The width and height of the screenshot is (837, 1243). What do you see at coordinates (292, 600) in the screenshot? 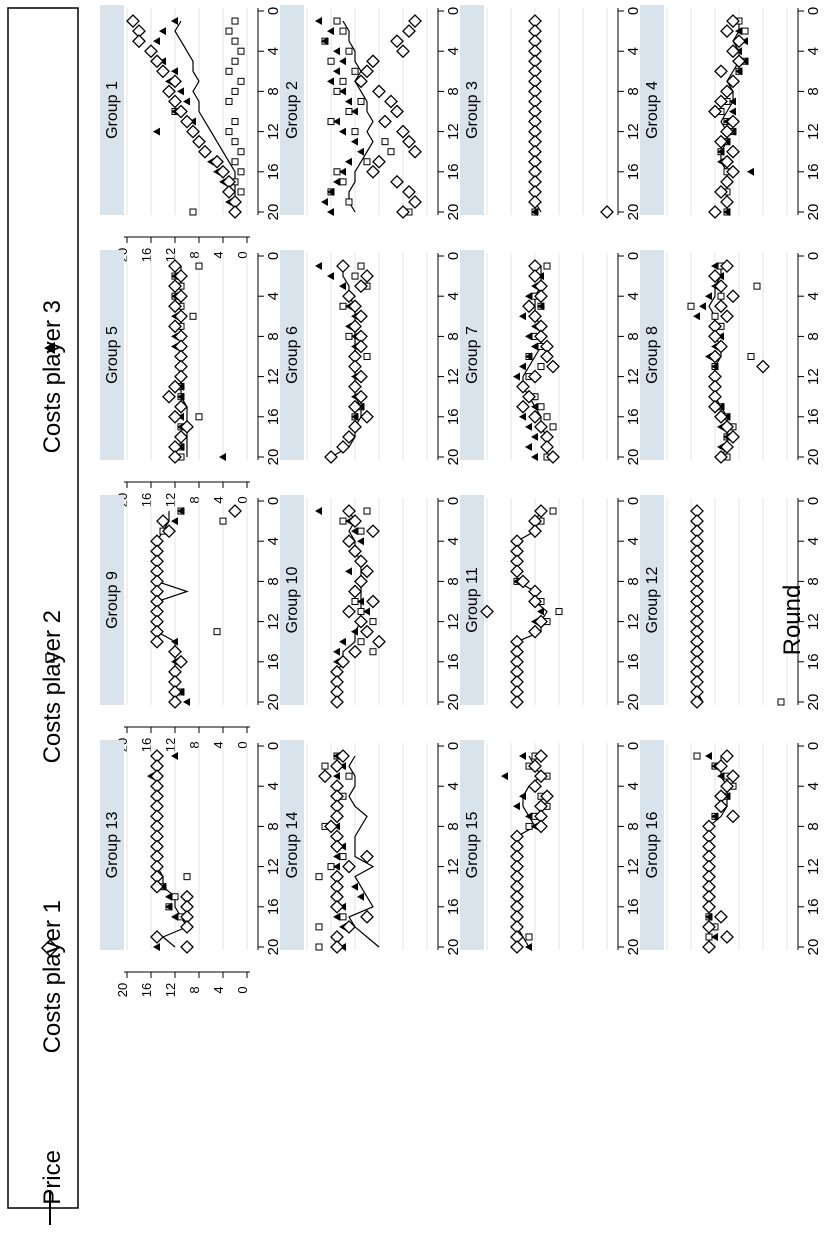
I see `panel-title: Group 10` at bounding box center [292, 600].